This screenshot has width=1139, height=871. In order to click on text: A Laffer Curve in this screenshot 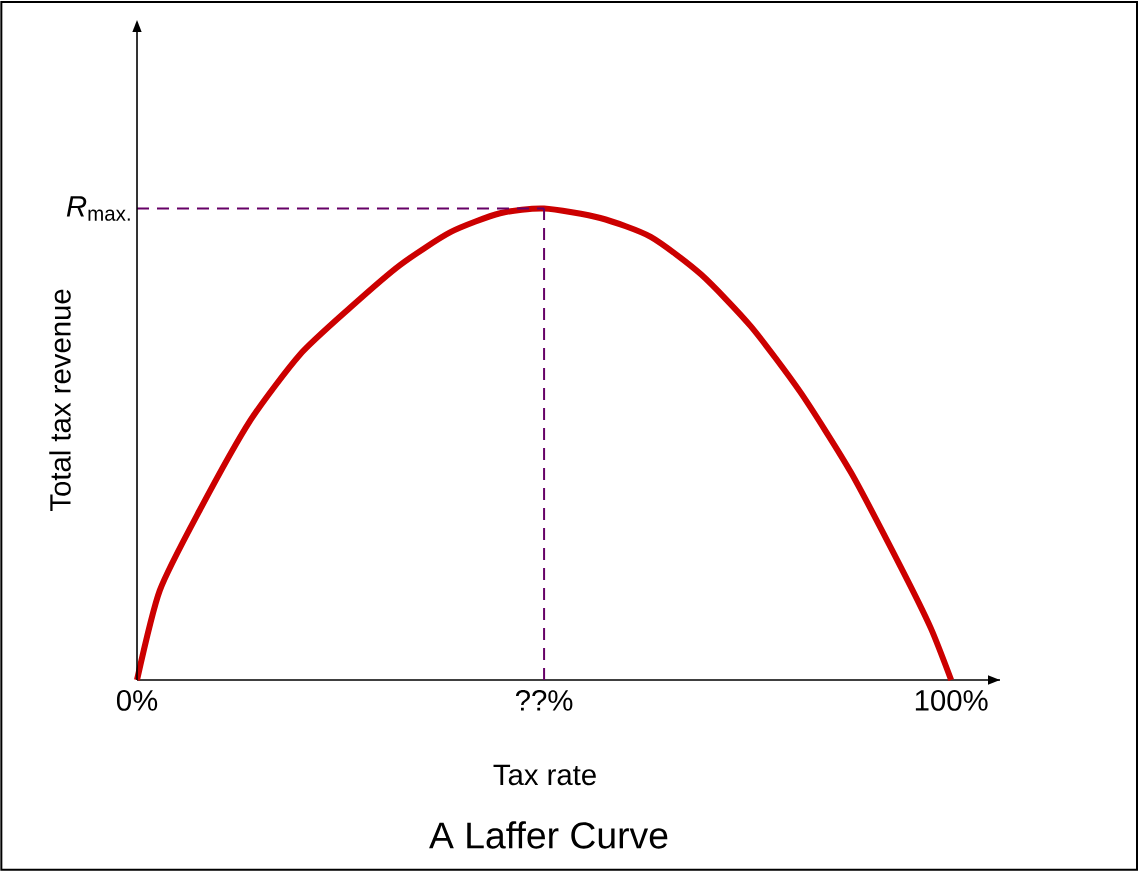, I will do `click(548, 835)`.